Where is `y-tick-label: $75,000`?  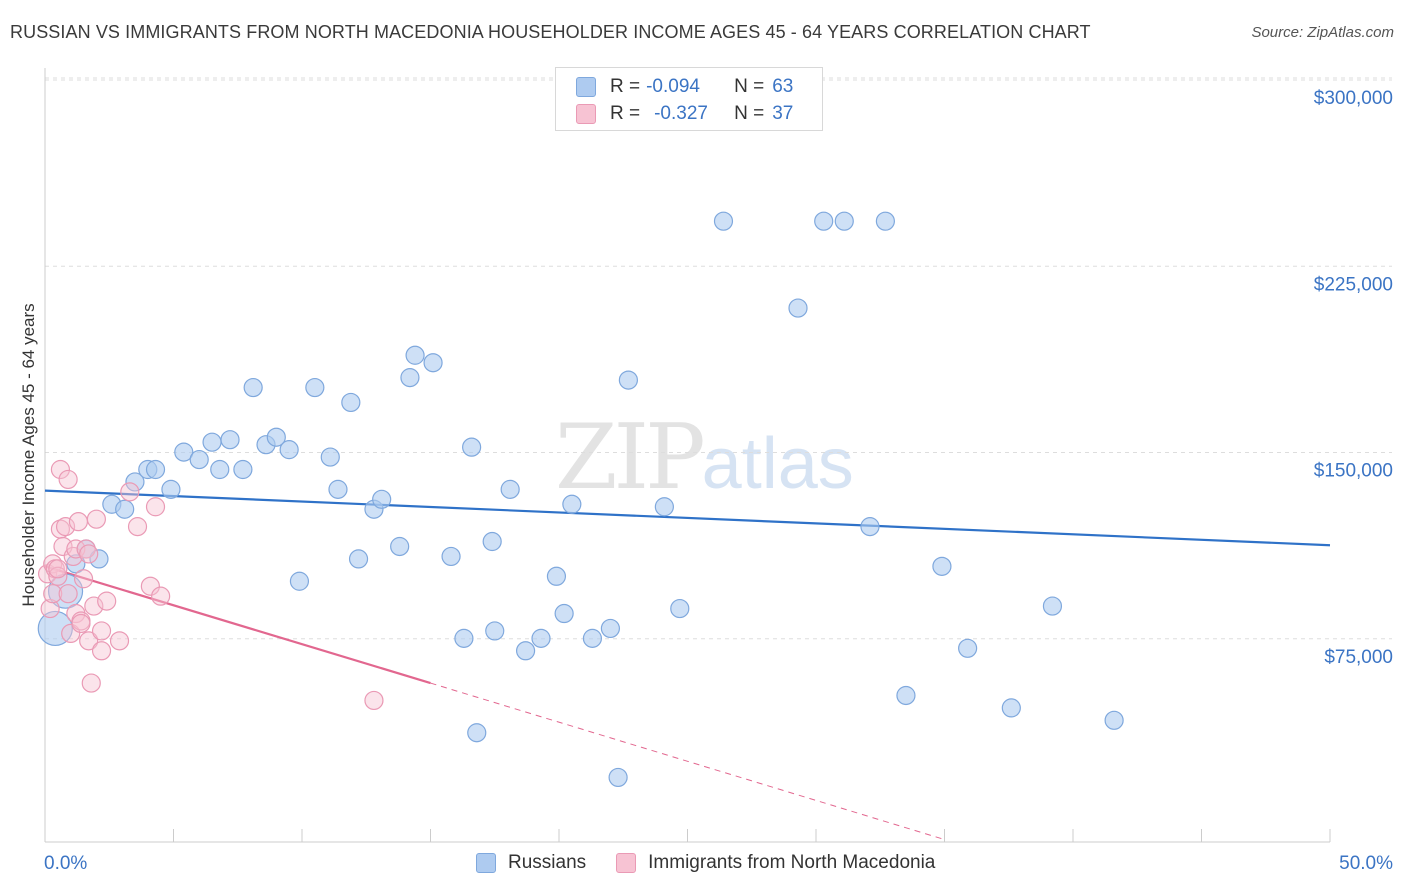
y-tick-label: $75,000 is located at coordinates (1358, 657).